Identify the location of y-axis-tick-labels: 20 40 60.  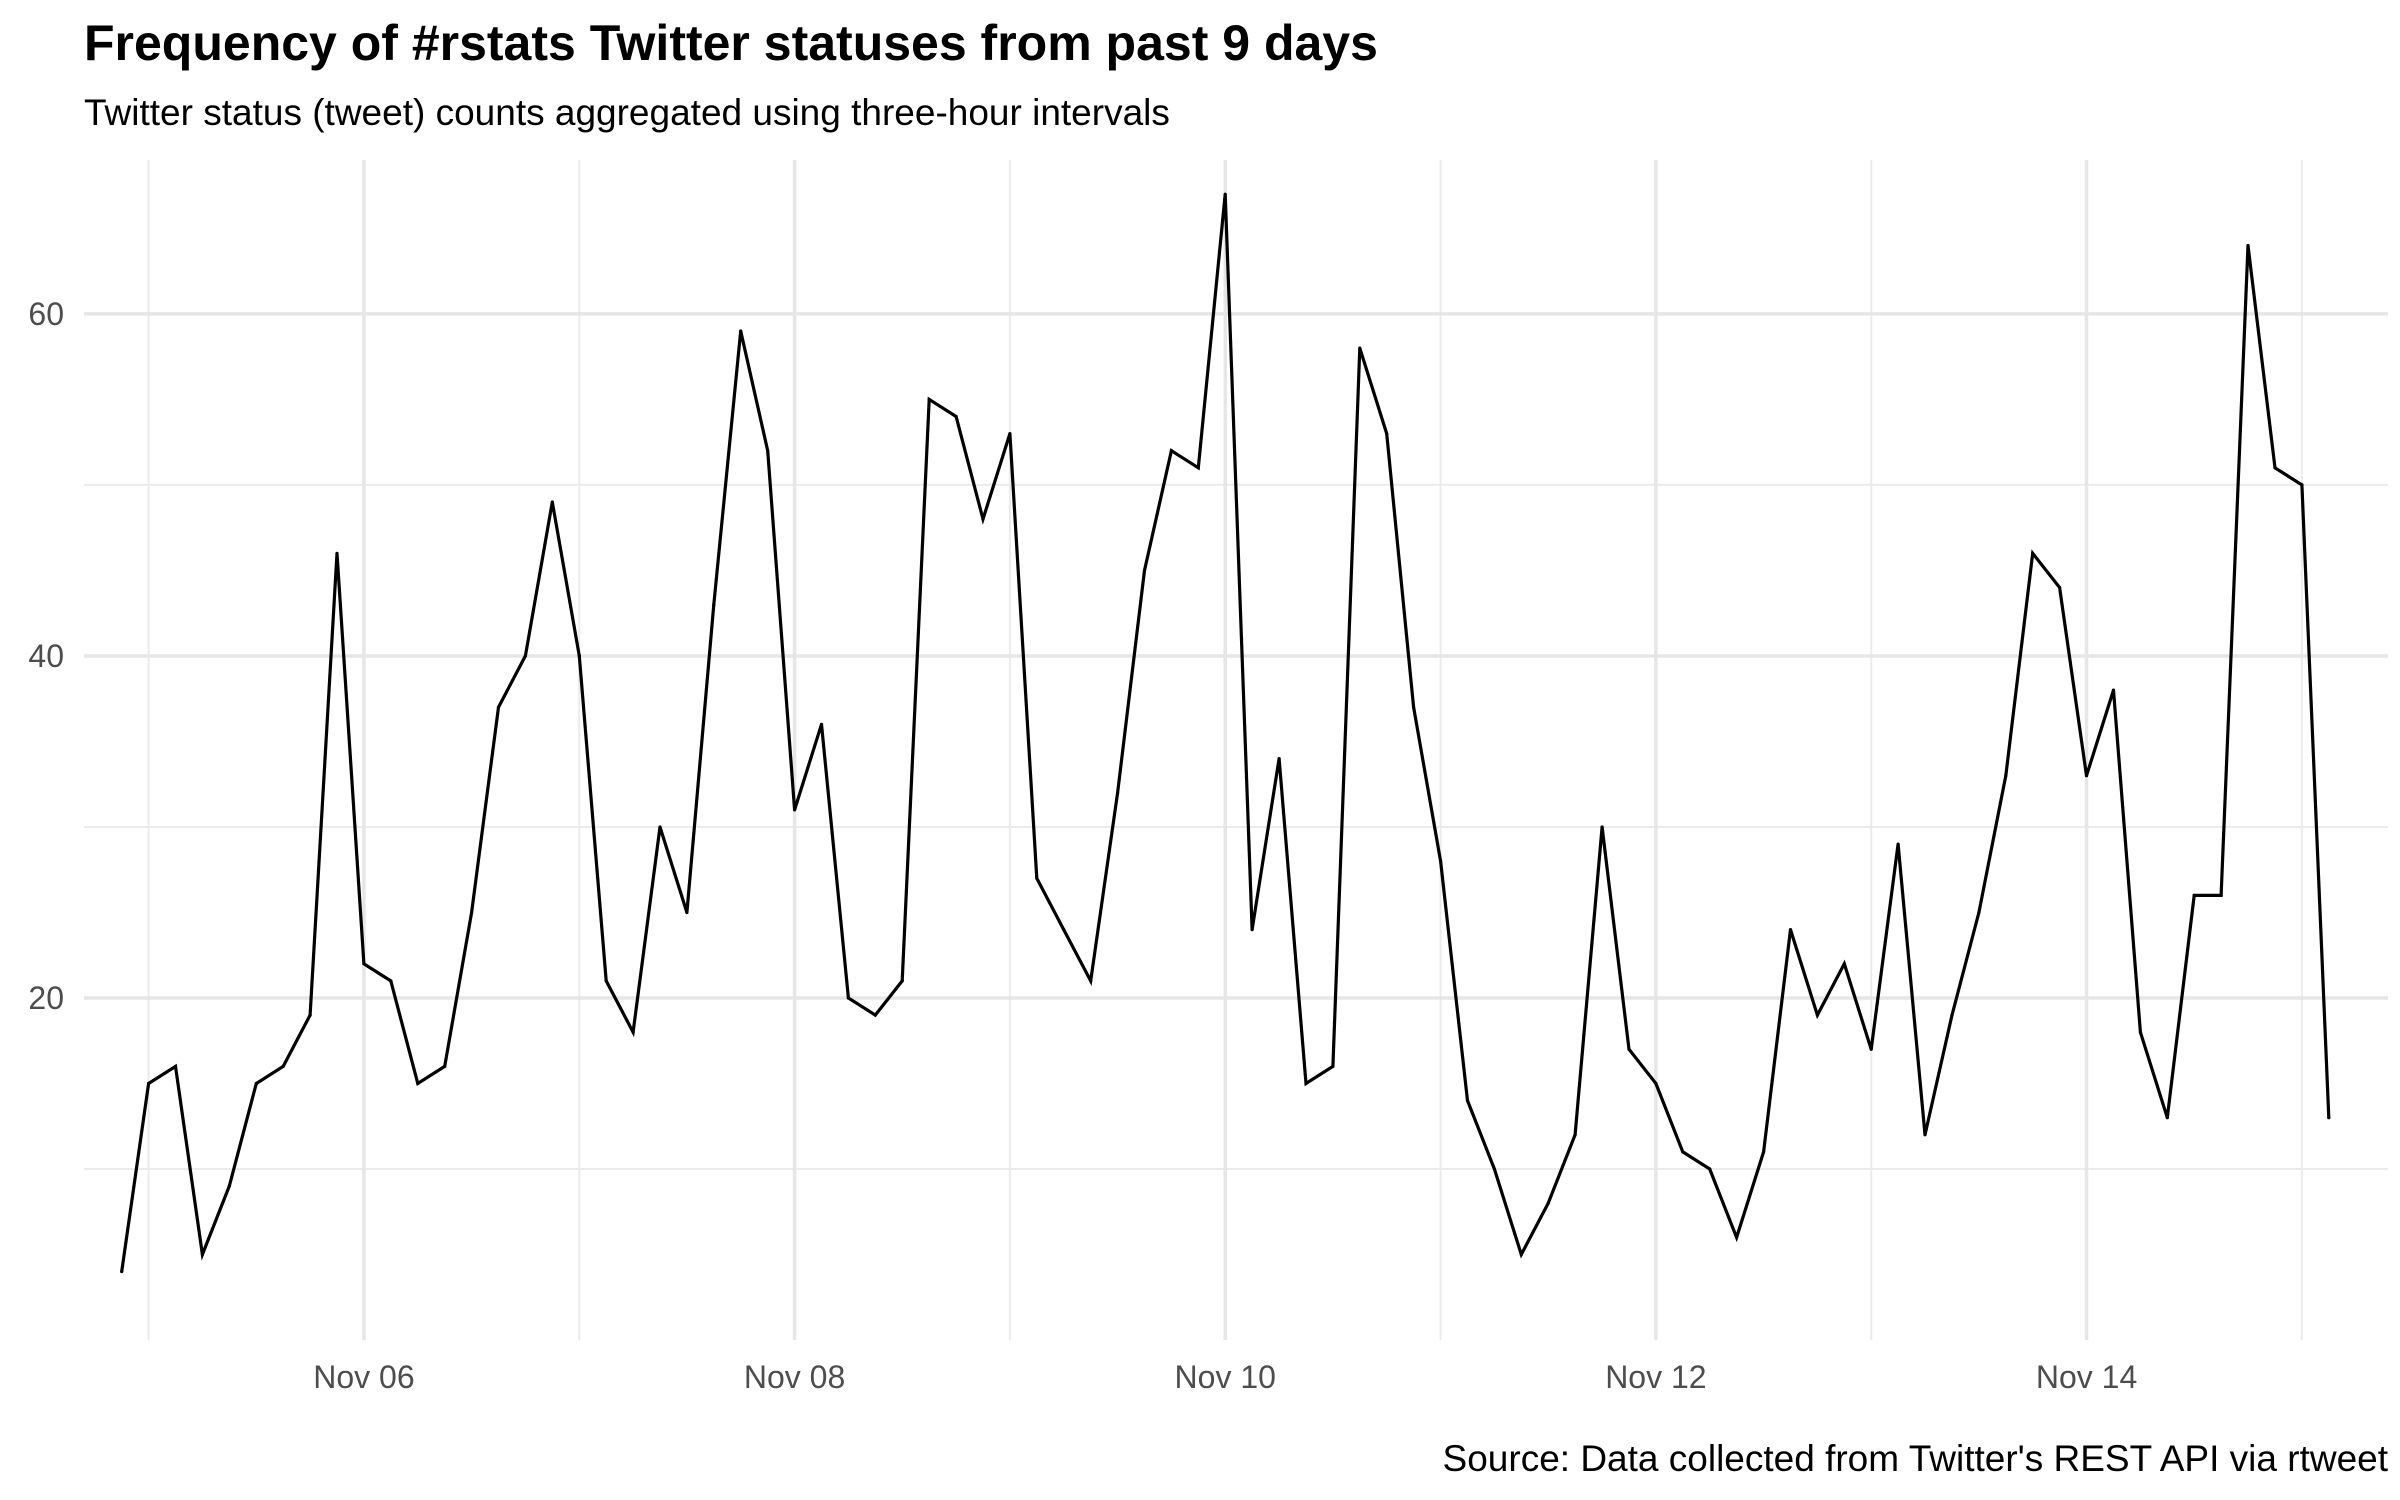
(46, 656).